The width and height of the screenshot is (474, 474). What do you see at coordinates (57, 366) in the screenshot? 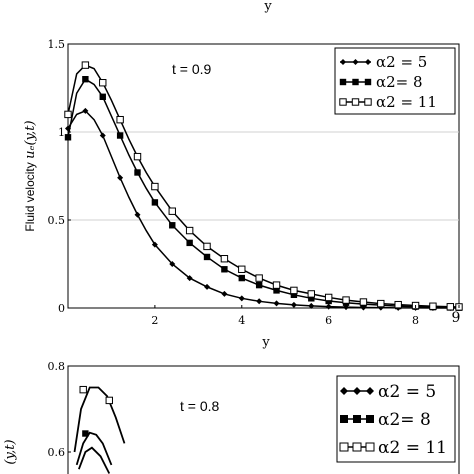
I see `y-tick-label-2-1: 0.8` at bounding box center [57, 366].